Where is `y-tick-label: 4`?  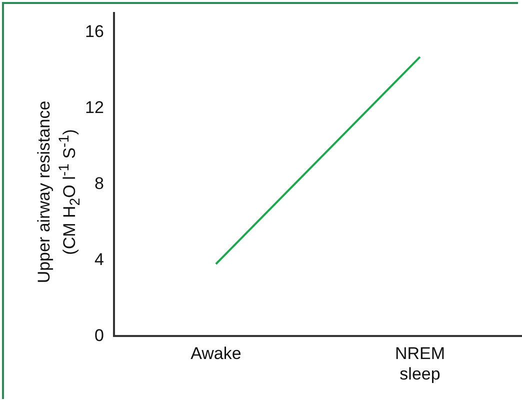
y-tick-label: 4 is located at coordinates (99, 259).